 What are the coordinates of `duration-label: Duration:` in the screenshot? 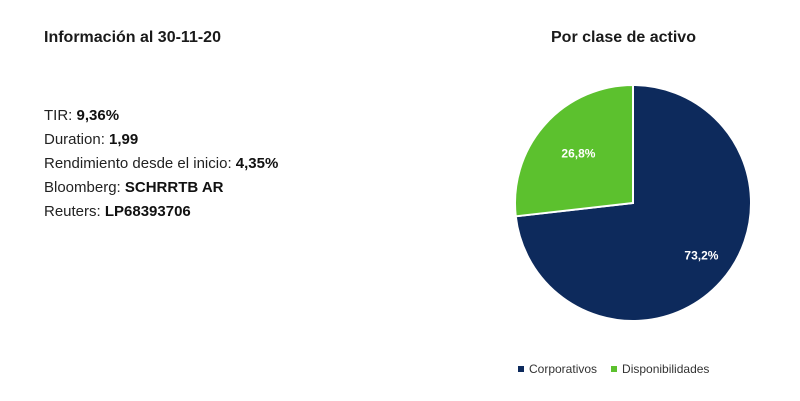 It's located at (77, 139).